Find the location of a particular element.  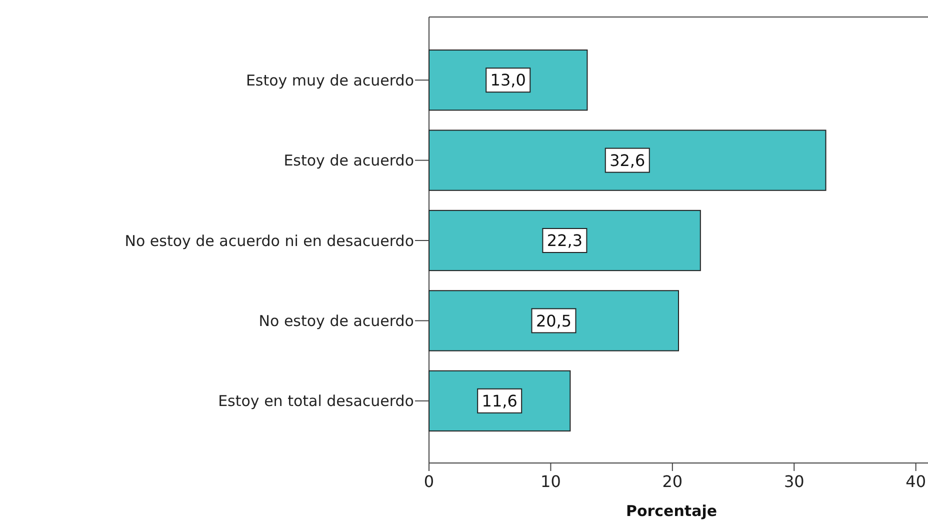

y-tick-label: No estoy de acuerdo ni en desacuerdo is located at coordinates (269, 241).